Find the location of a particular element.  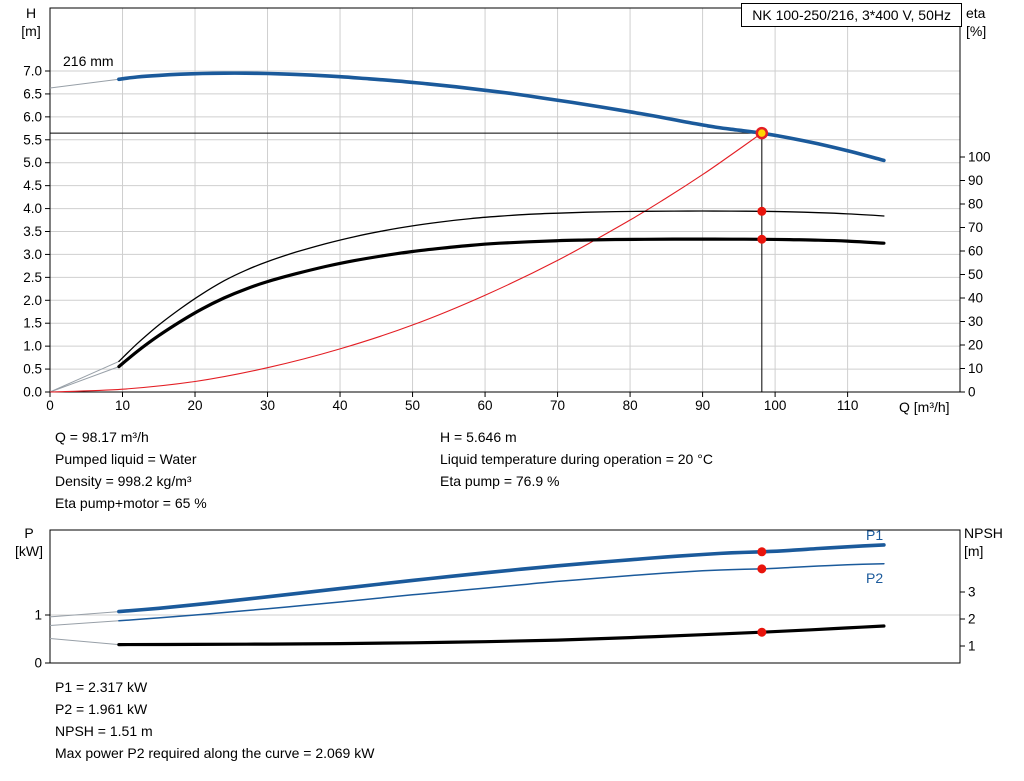

eta-tick-label: 10 is located at coordinates (975, 368).